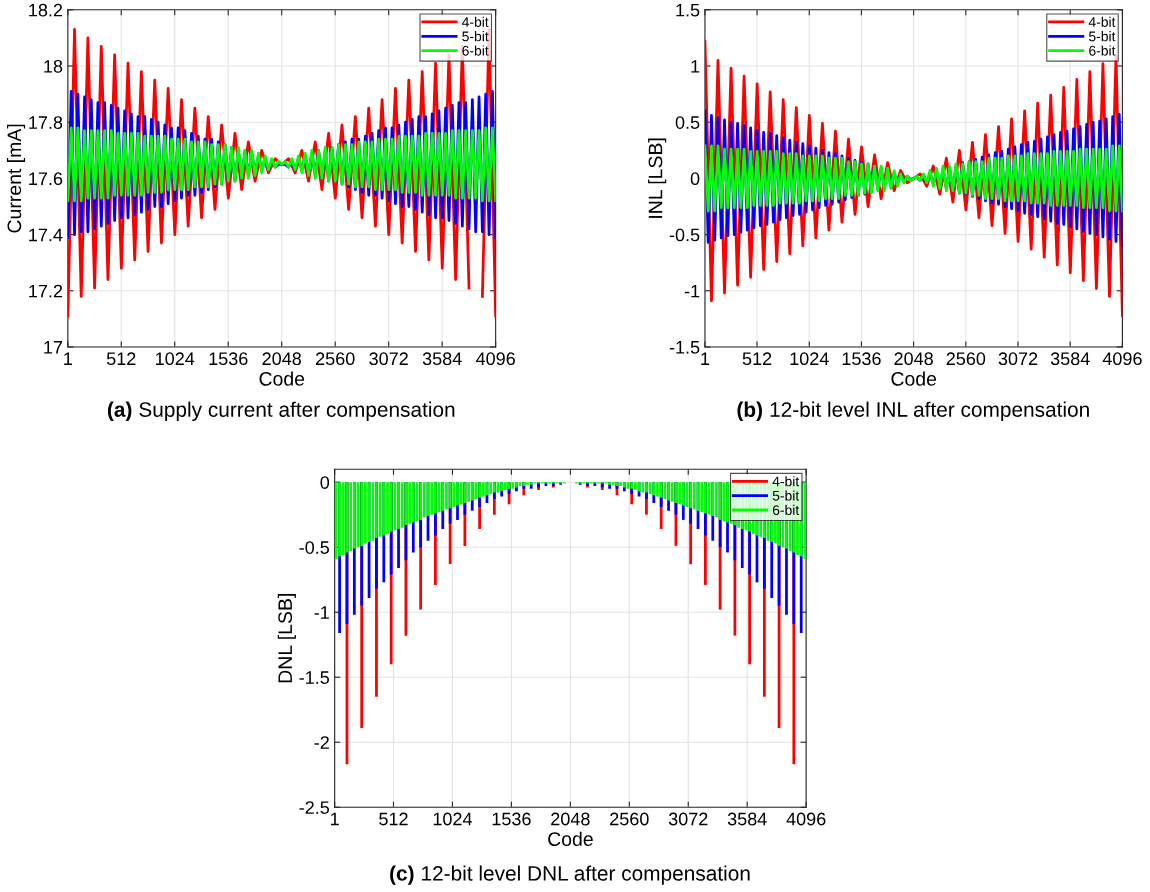 This screenshot has height=892, width=1150. What do you see at coordinates (695, 66) in the screenshot?
I see `y-tick-label: 1` at bounding box center [695, 66].